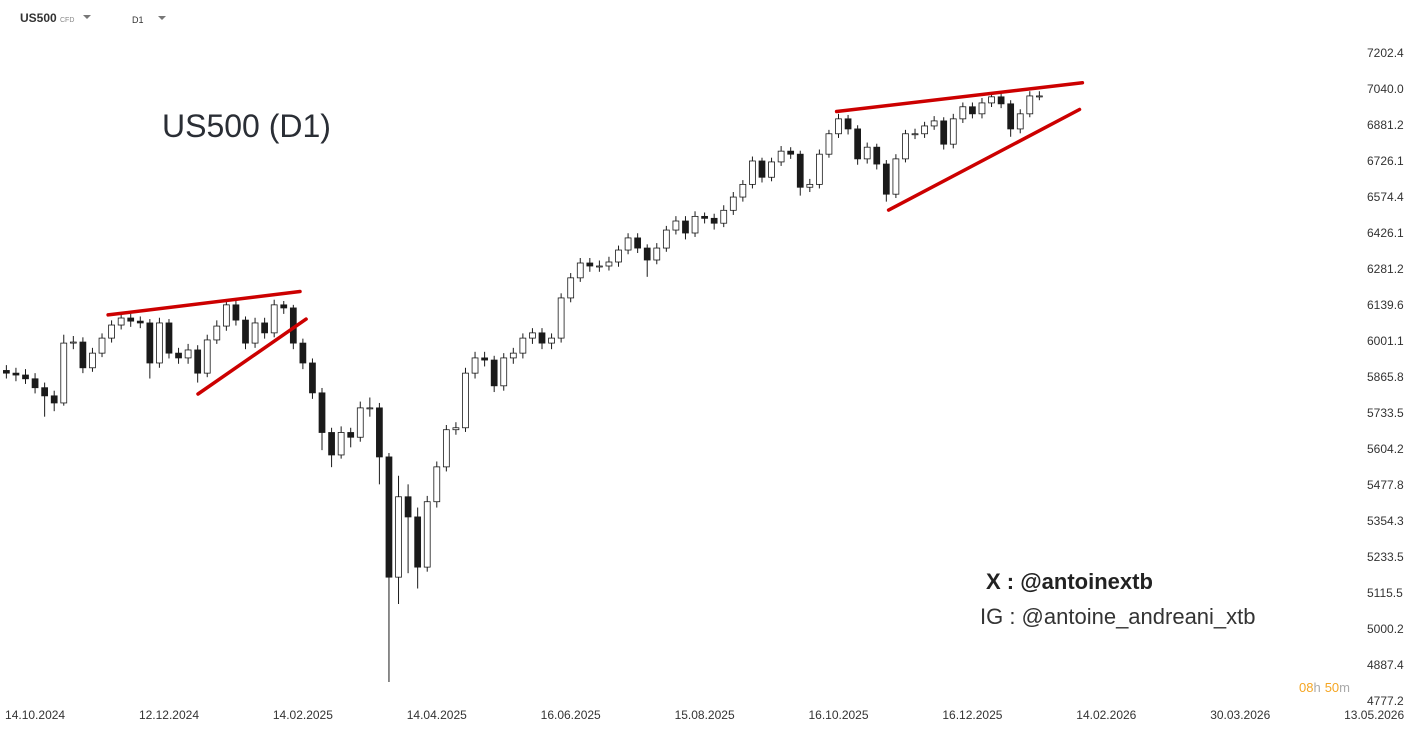  I want to click on symbol: US500, so click(38, 18).